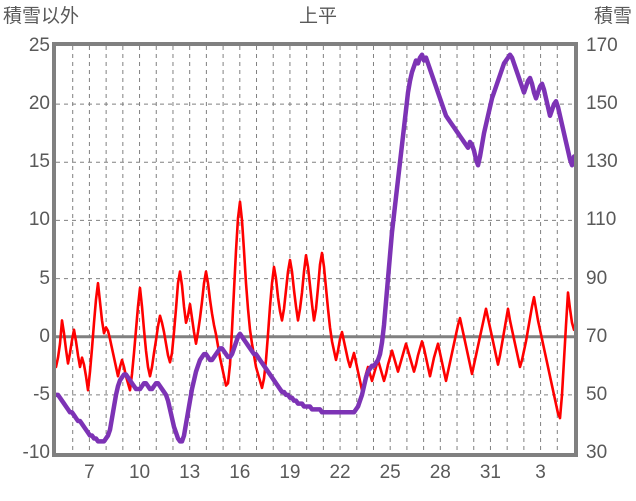 Image resolution: width=636 pixels, height=501 pixels. I want to click on x-tick-6: 25, so click(390, 472).